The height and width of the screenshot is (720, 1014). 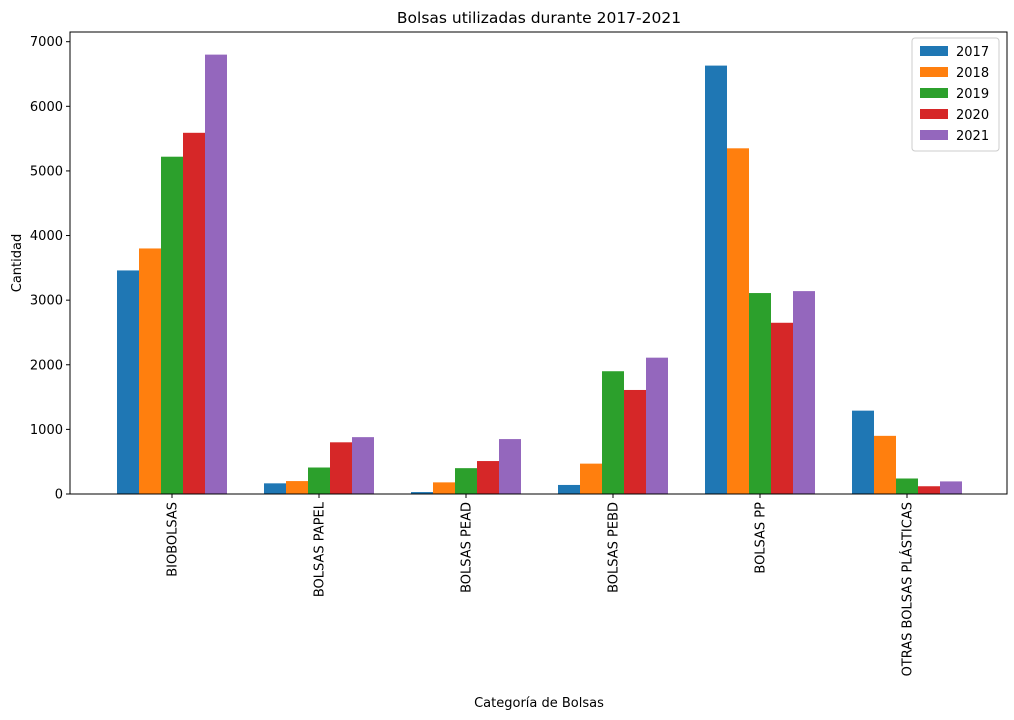 What do you see at coordinates (128, 382) in the screenshot?
I see `bar-biobolsas-2017` at bounding box center [128, 382].